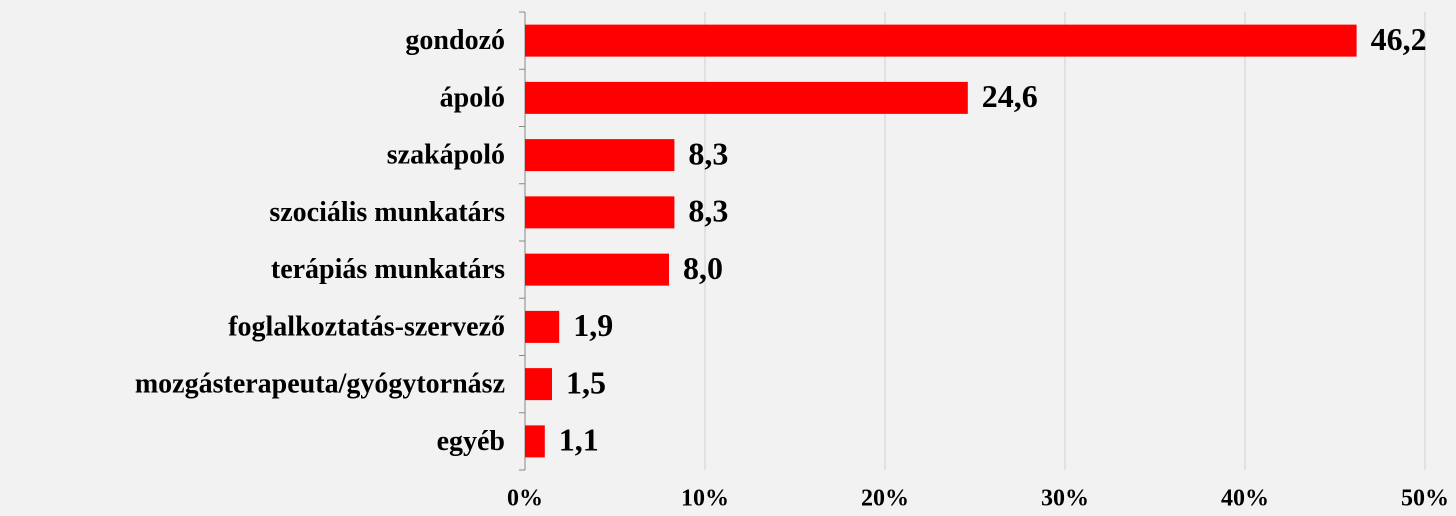  I want to click on x-tick-label: 20%, so click(885, 499).